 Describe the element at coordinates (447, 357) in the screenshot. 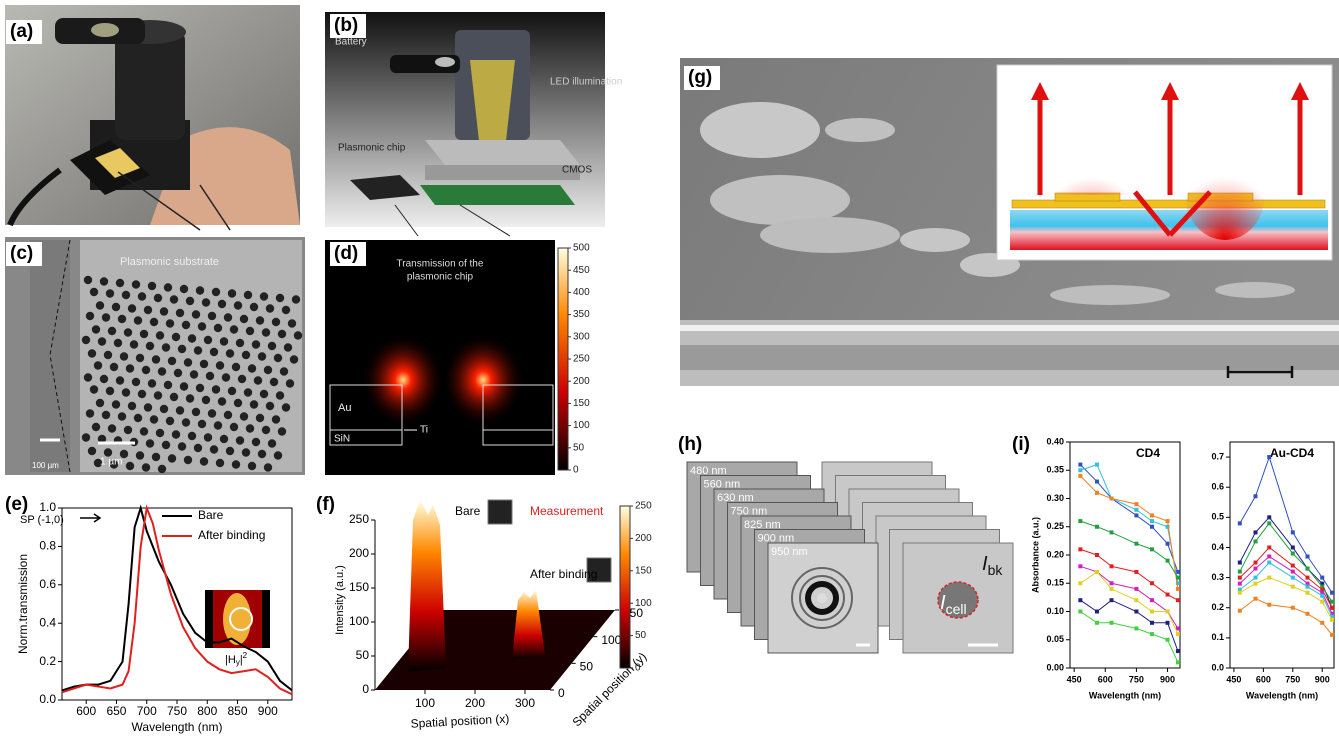

I see `field-d` at that location.